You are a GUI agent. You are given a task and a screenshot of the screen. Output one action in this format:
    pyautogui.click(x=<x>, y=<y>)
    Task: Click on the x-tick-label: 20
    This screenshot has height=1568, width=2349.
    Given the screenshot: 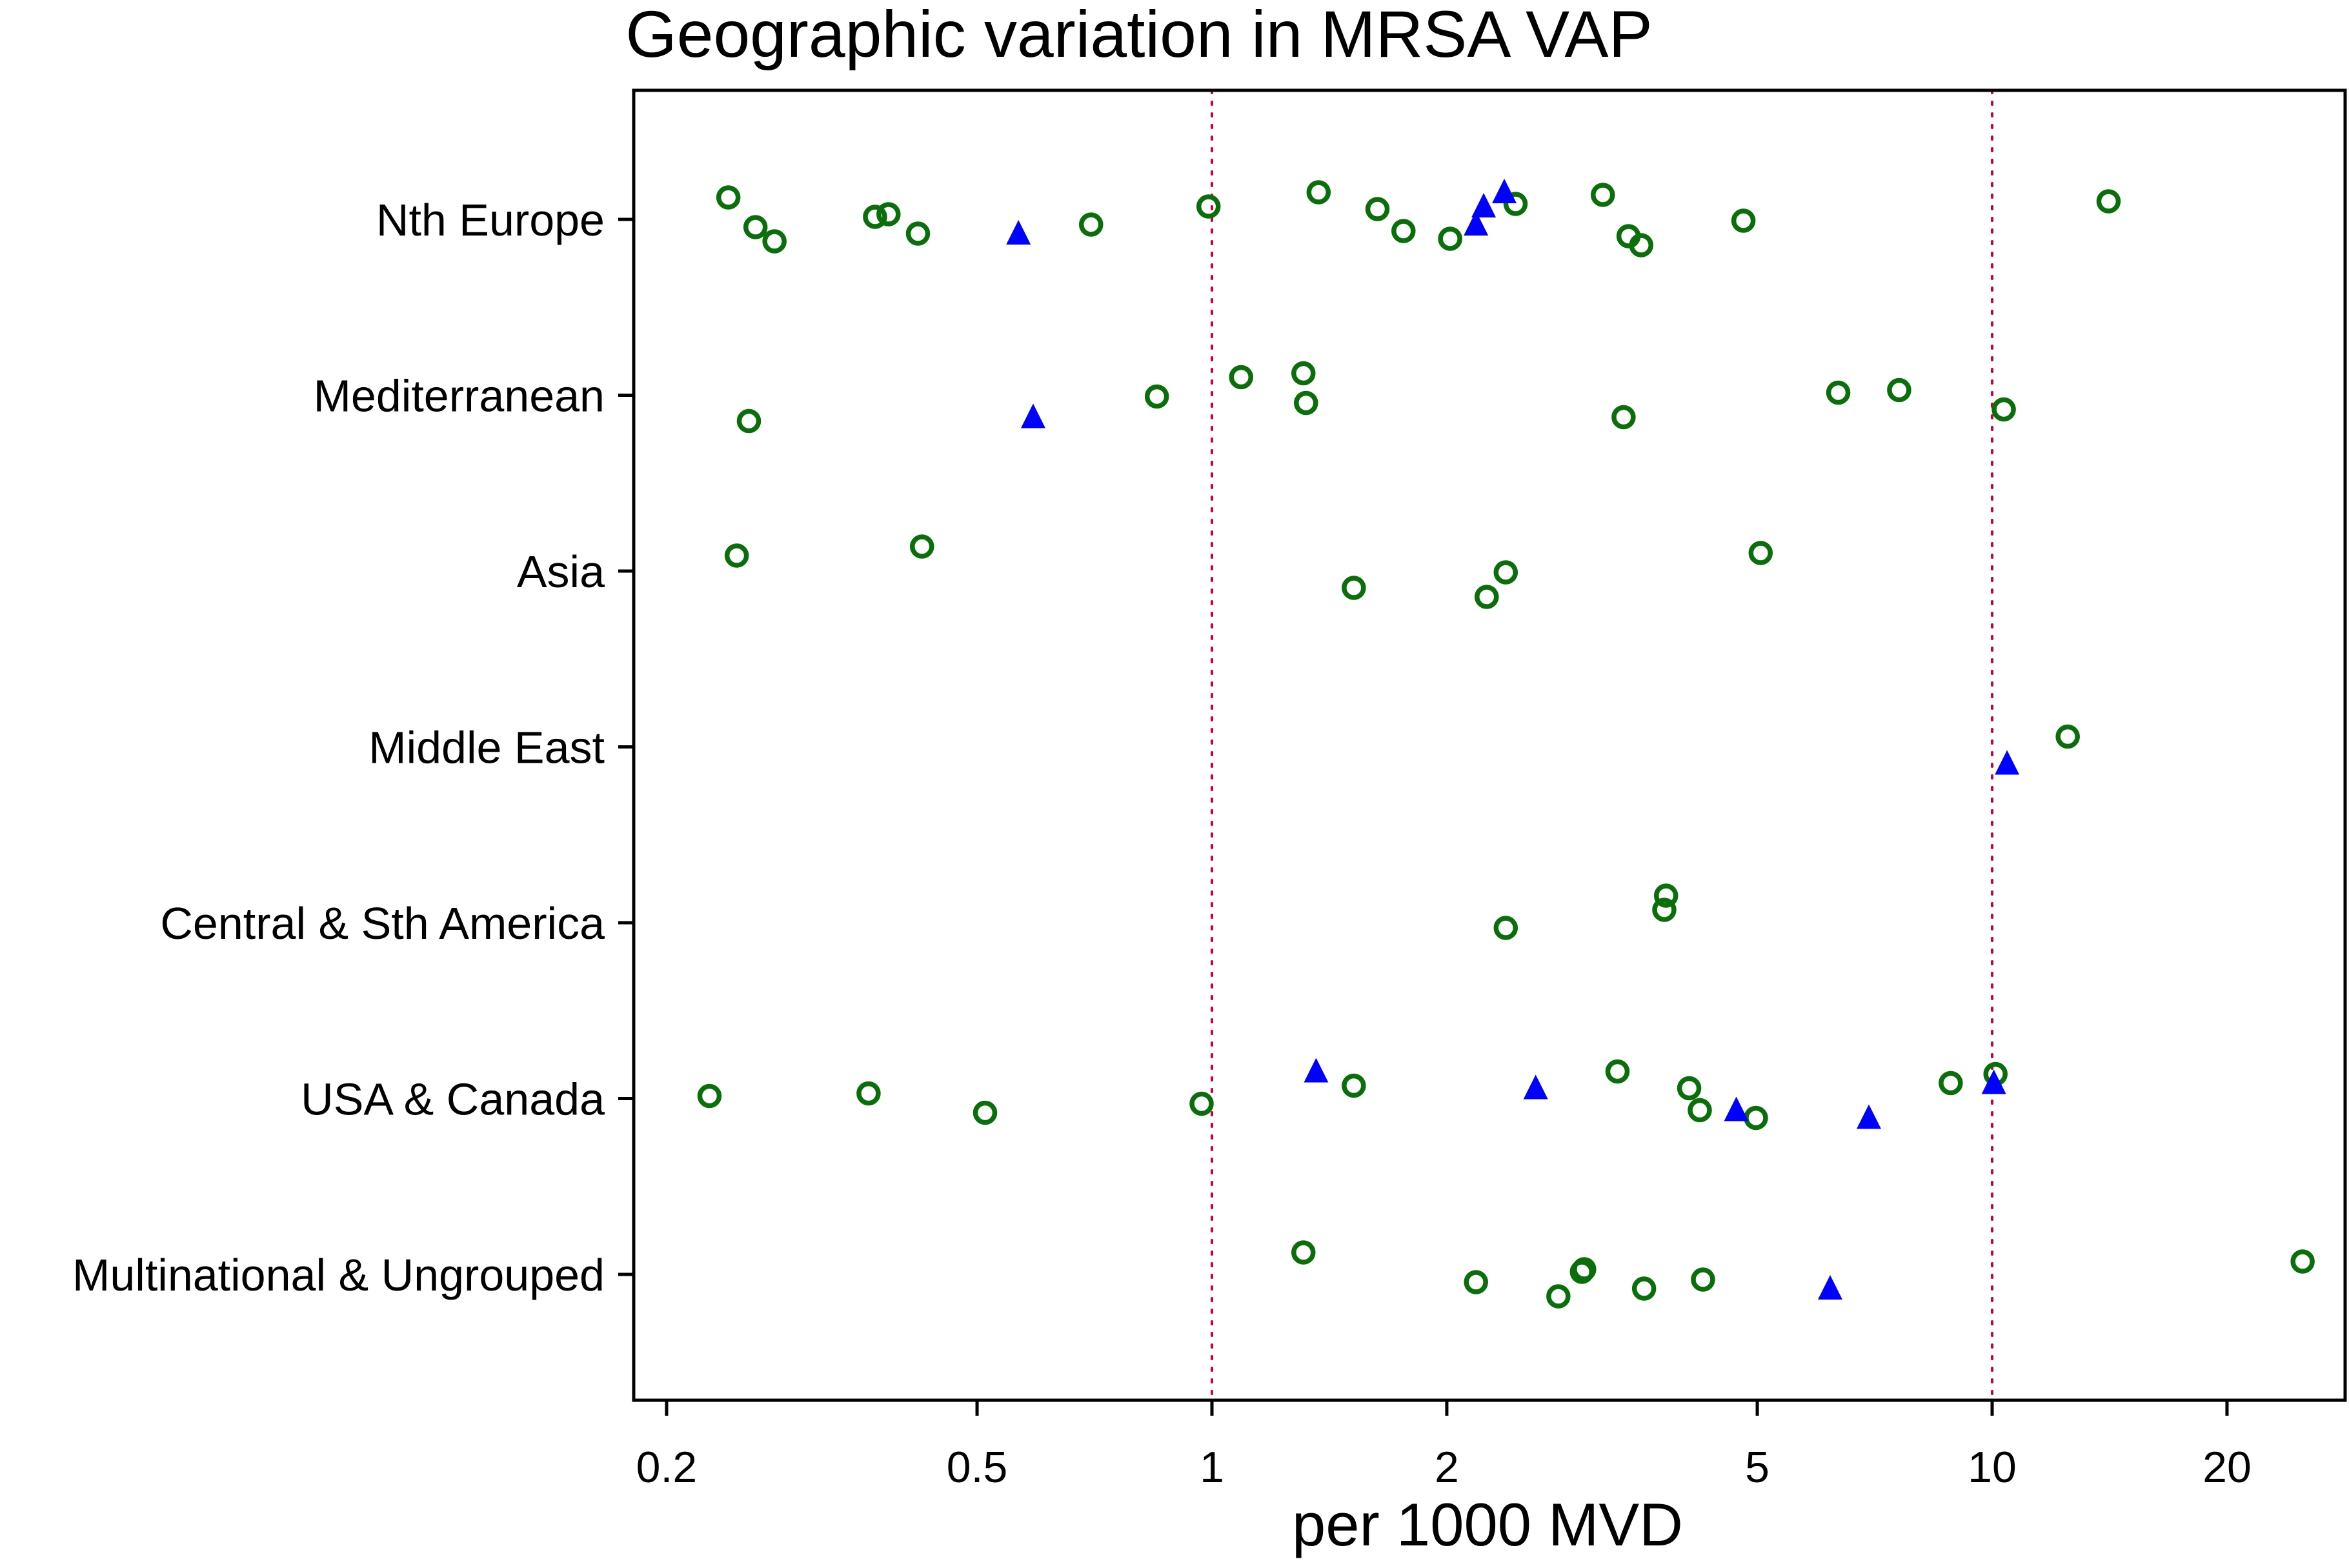 What is the action you would take?
    pyautogui.click(x=2228, y=1467)
    